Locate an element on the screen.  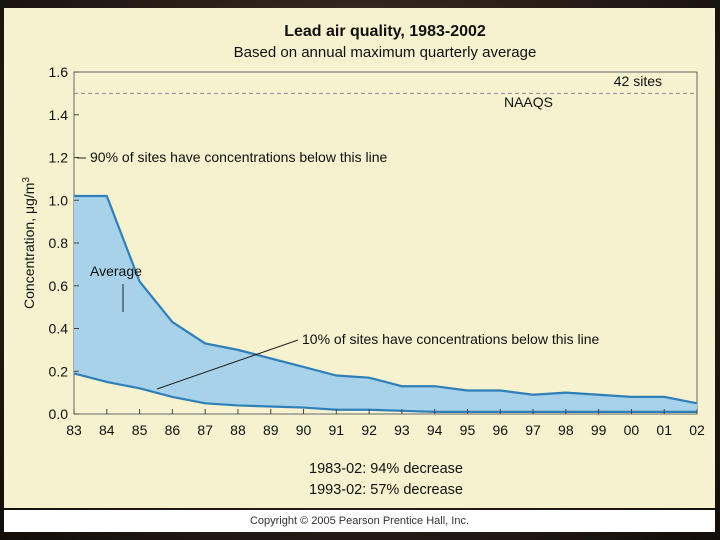
x-tick-label: 91 is located at coordinates (337, 430).